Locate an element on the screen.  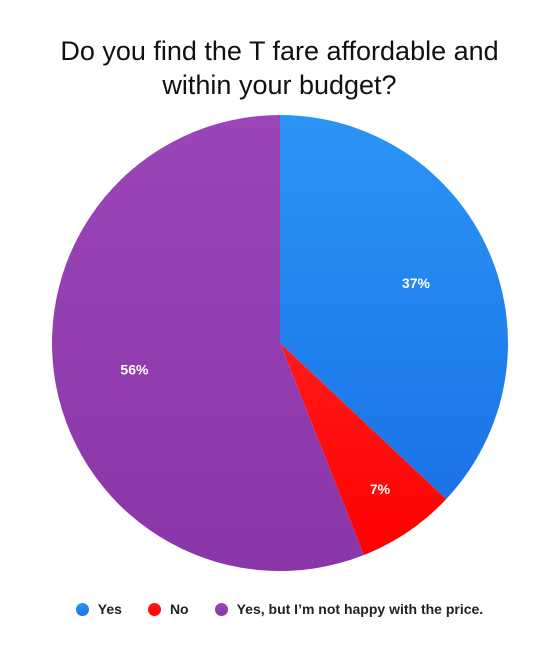
slice-label-yes-but-price: 56% is located at coordinates (134, 369).